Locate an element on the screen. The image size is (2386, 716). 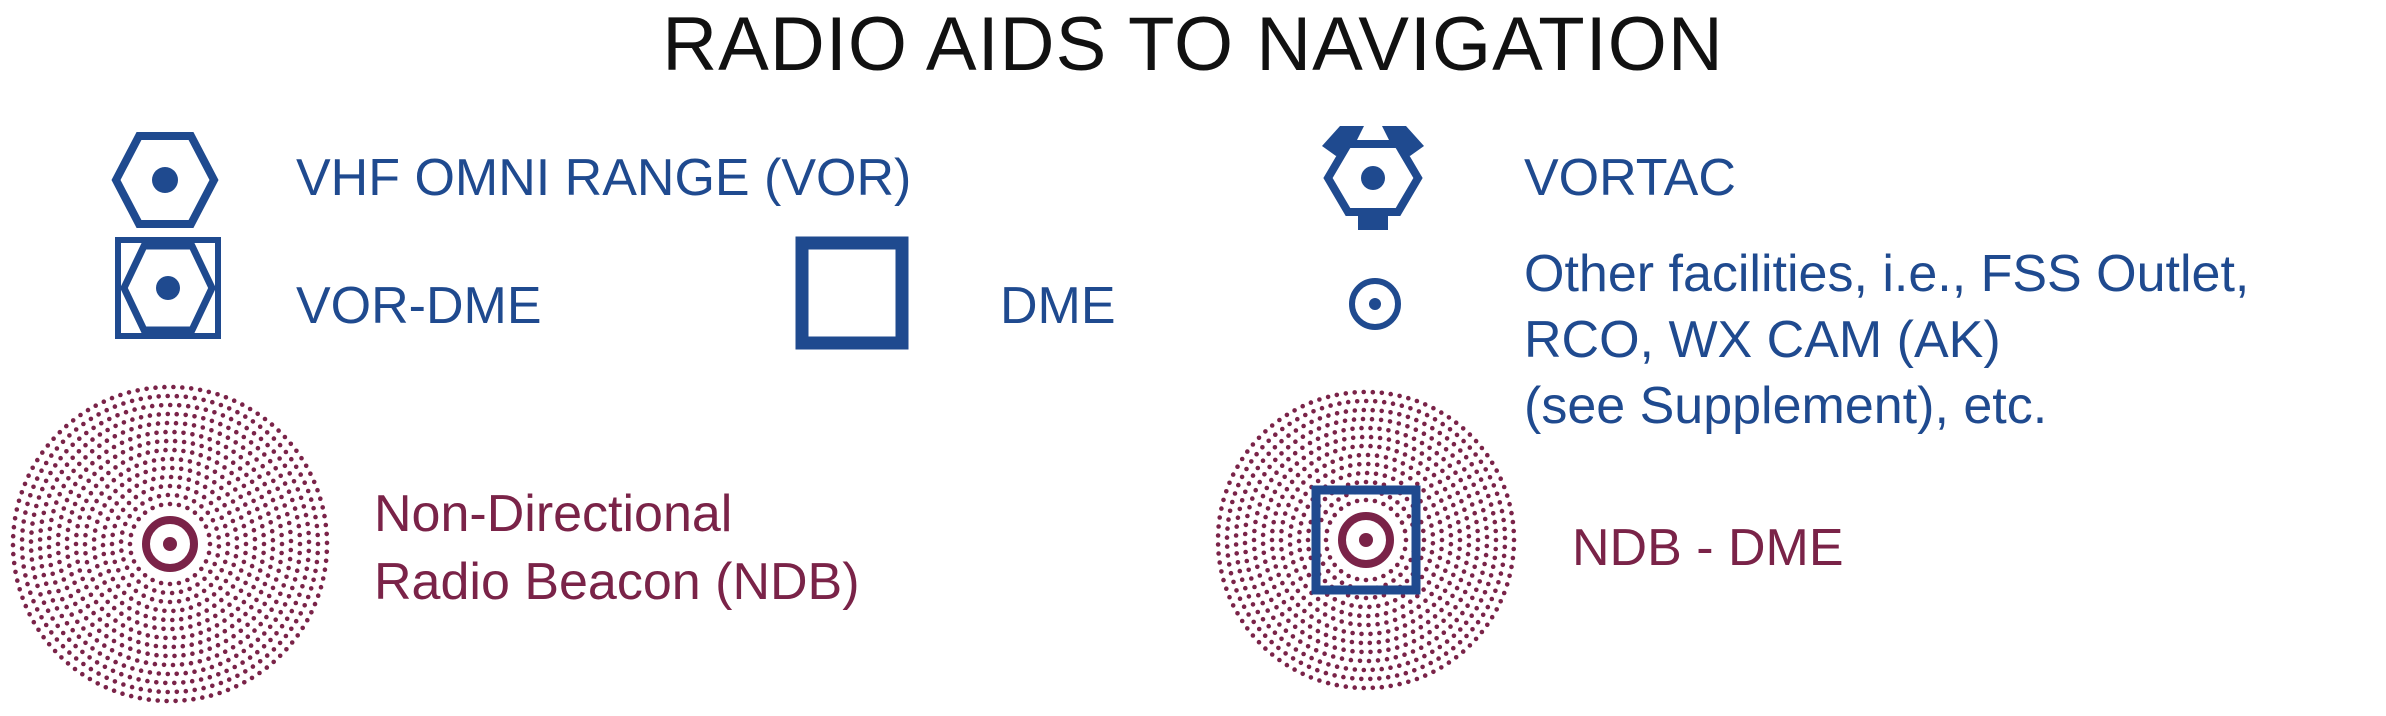
ndb-dme-label: NDB - DME is located at coordinates (1708, 548).